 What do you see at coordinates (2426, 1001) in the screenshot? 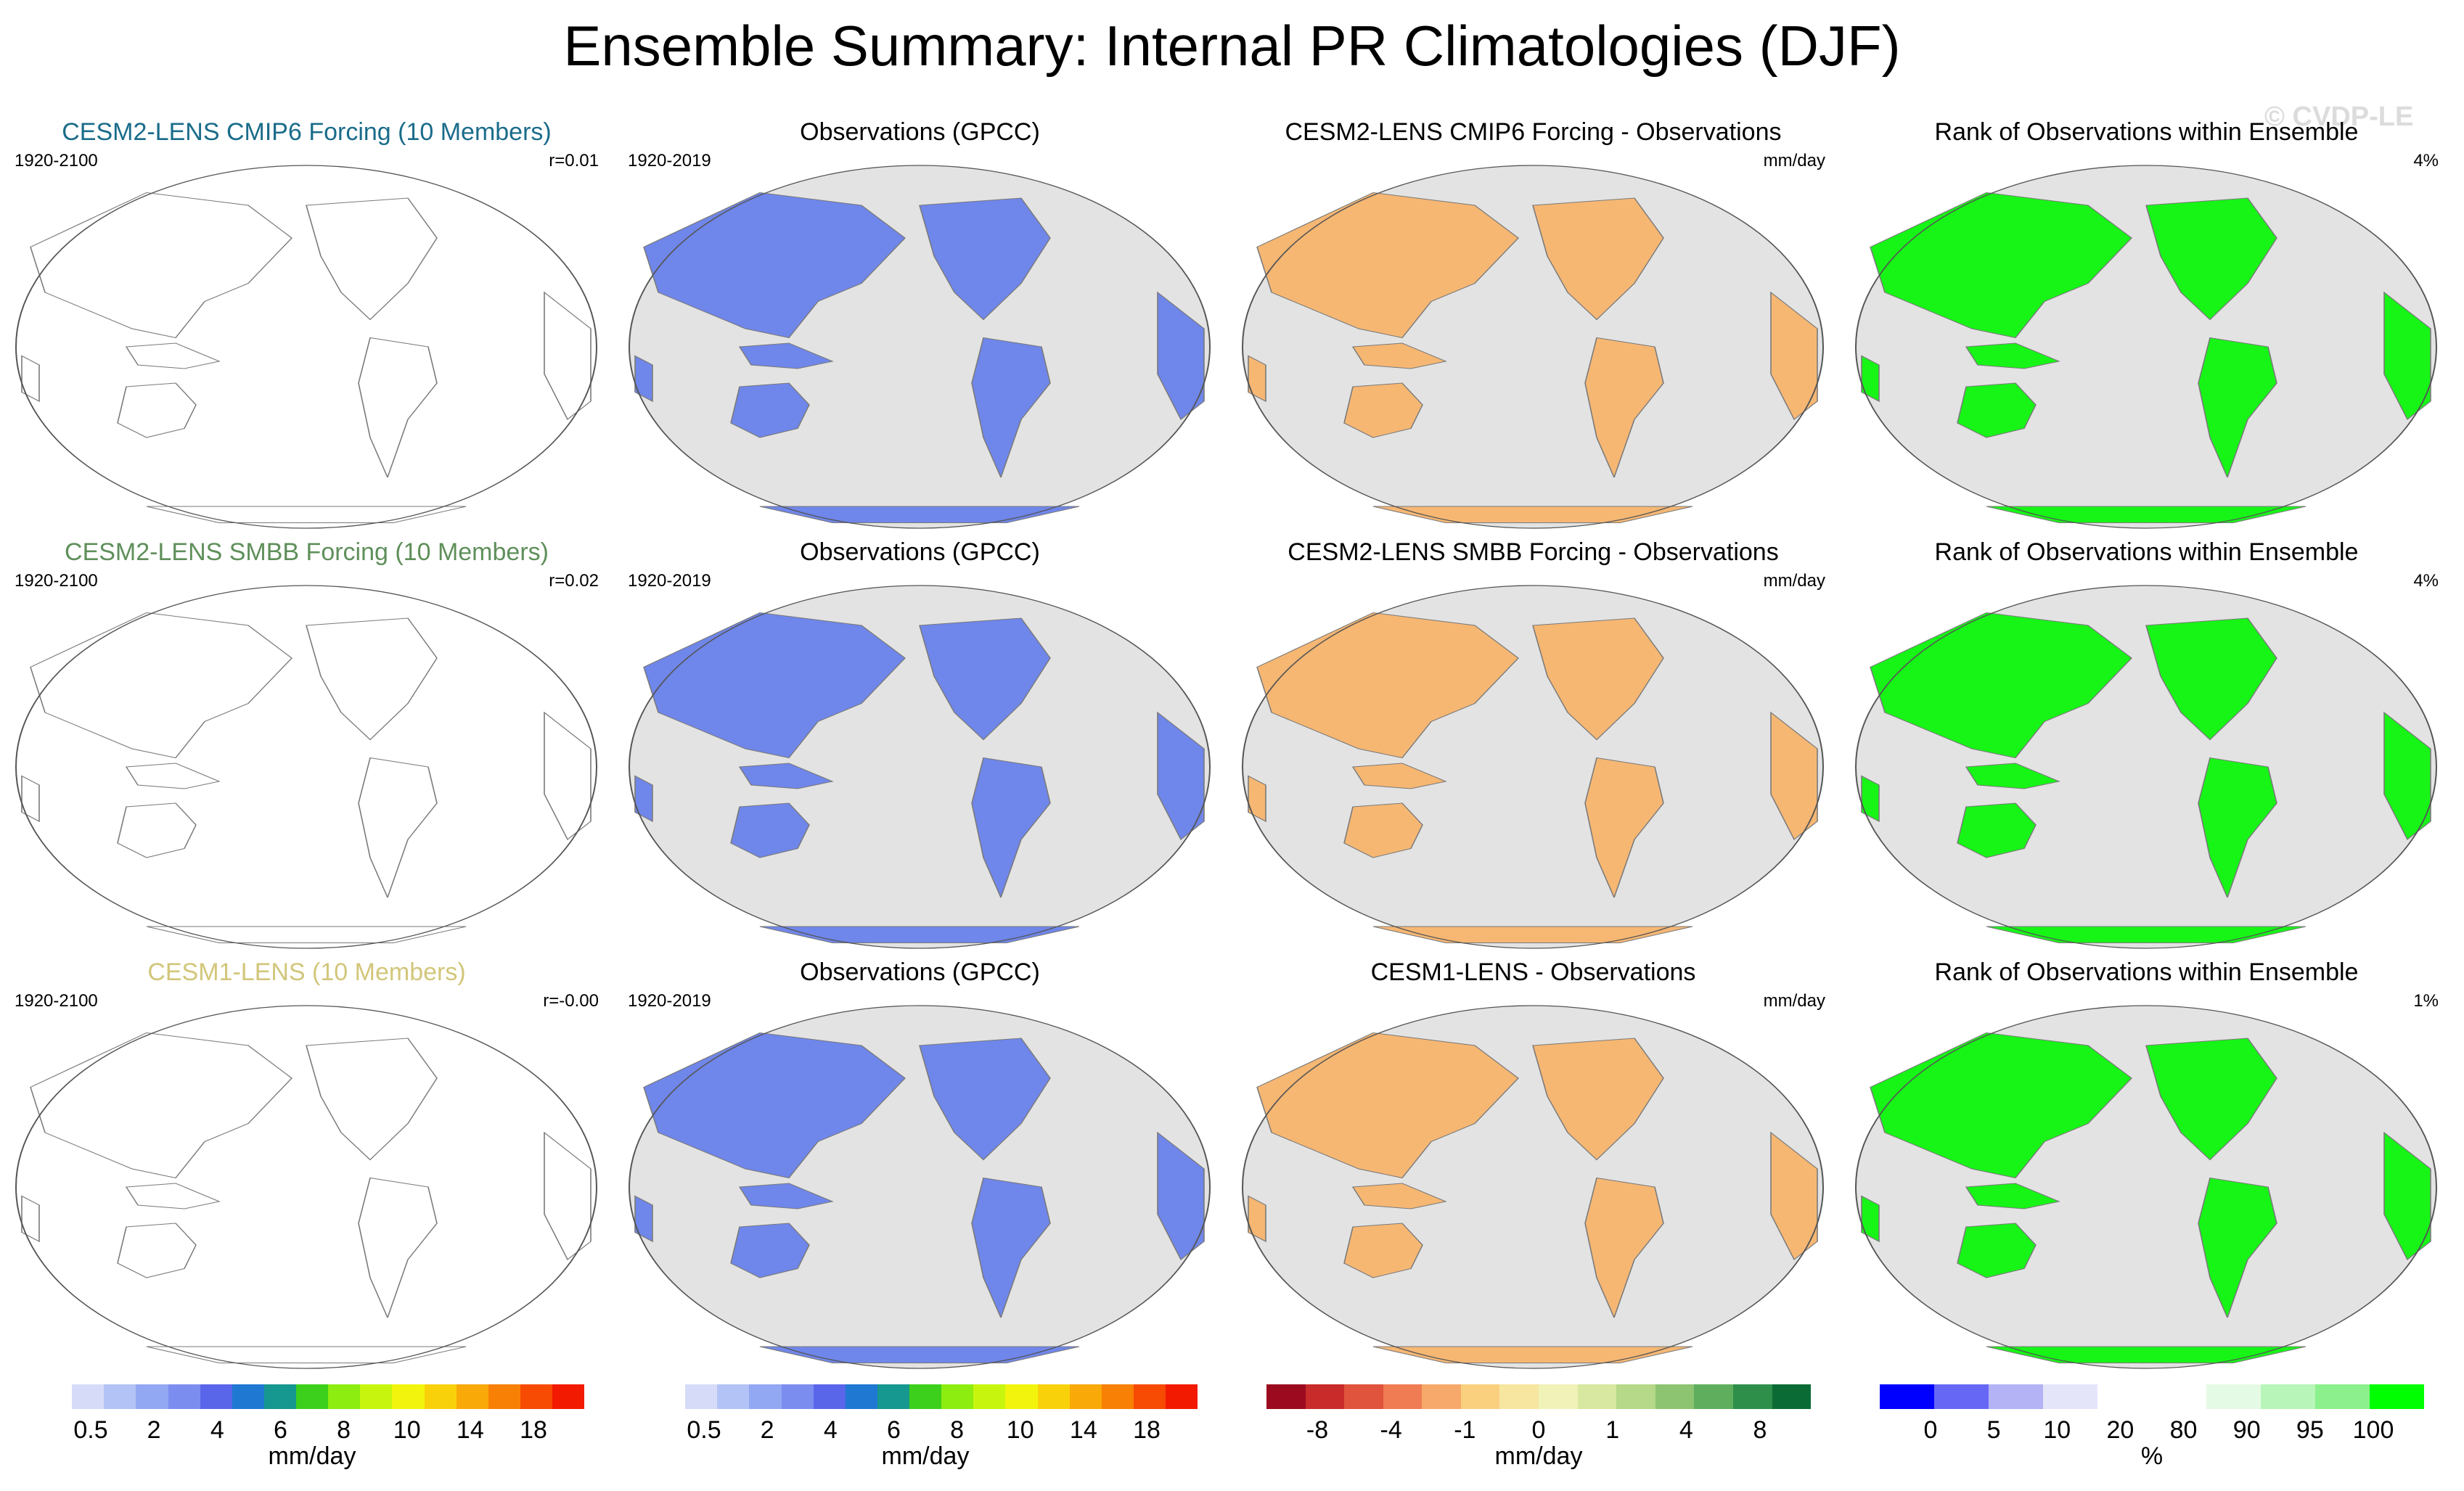
I see `rank-percent-row3: 1%` at bounding box center [2426, 1001].